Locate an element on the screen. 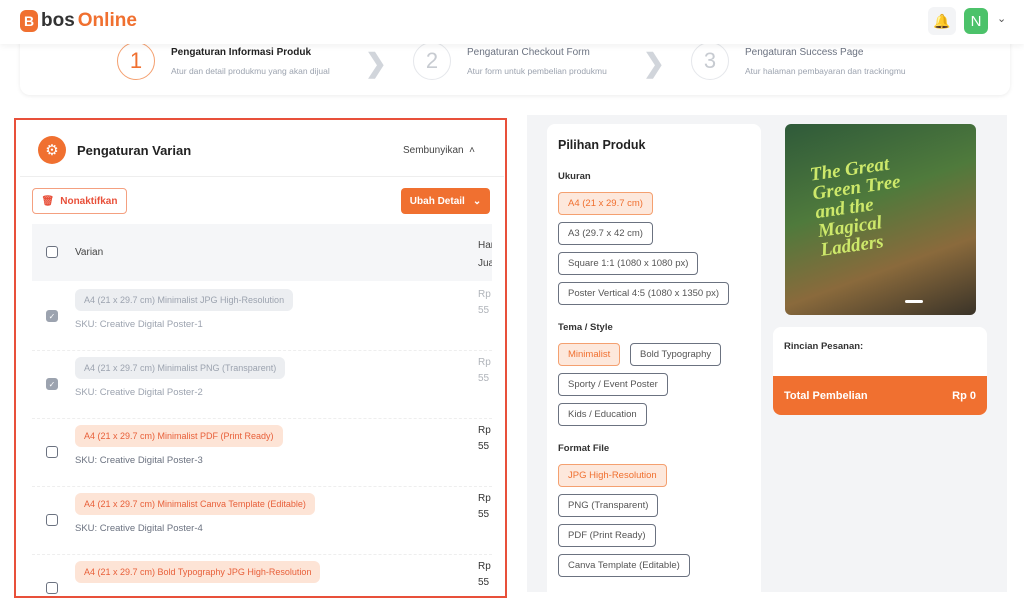  option-chip: Kids / Education is located at coordinates (602, 414).